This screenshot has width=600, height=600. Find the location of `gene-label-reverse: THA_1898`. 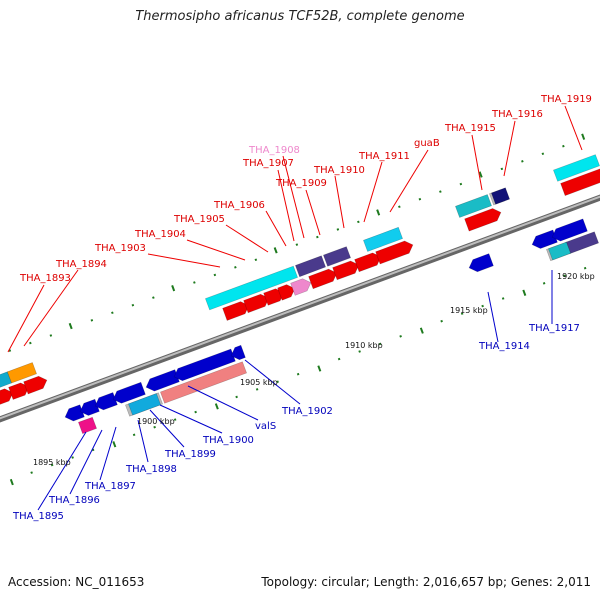

gene-label-reverse: THA_1898 is located at coordinates (151, 469).